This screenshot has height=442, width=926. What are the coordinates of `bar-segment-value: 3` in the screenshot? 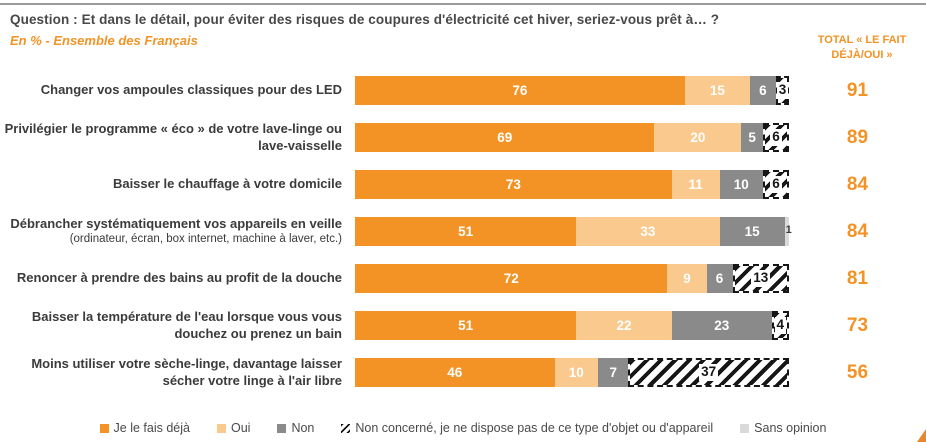 It's located at (782, 90).